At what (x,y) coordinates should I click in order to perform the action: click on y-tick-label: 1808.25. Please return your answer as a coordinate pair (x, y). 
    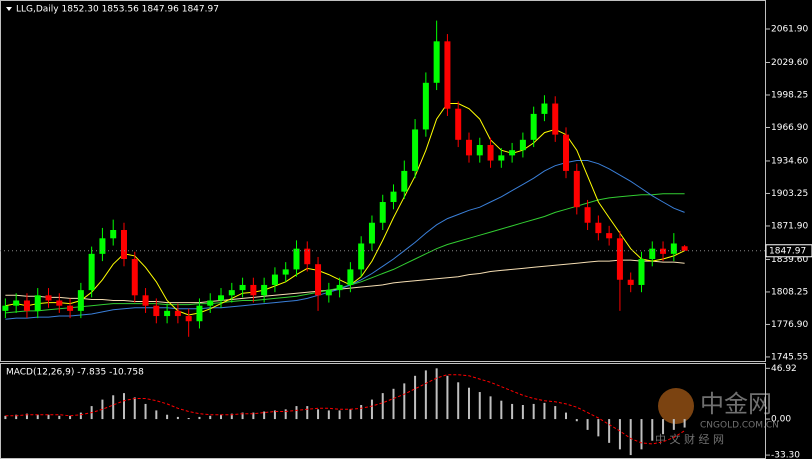
    Looking at the image, I should click on (789, 292).